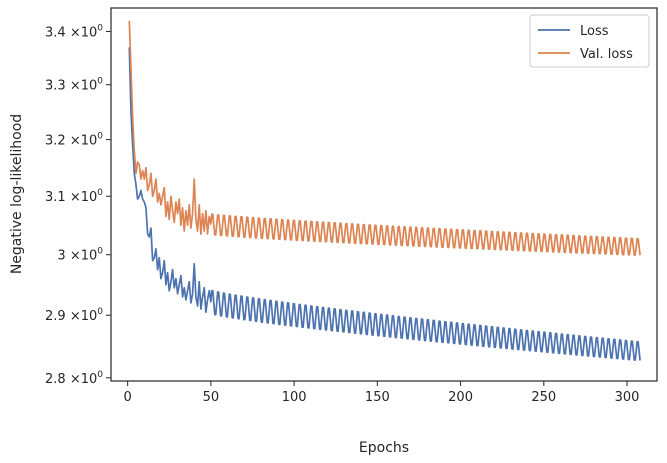 This screenshot has height=463, width=667. What do you see at coordinates (294, 397) in the screenshot?
I see `x-tick-label: 100` at bounding box center [294, 397].